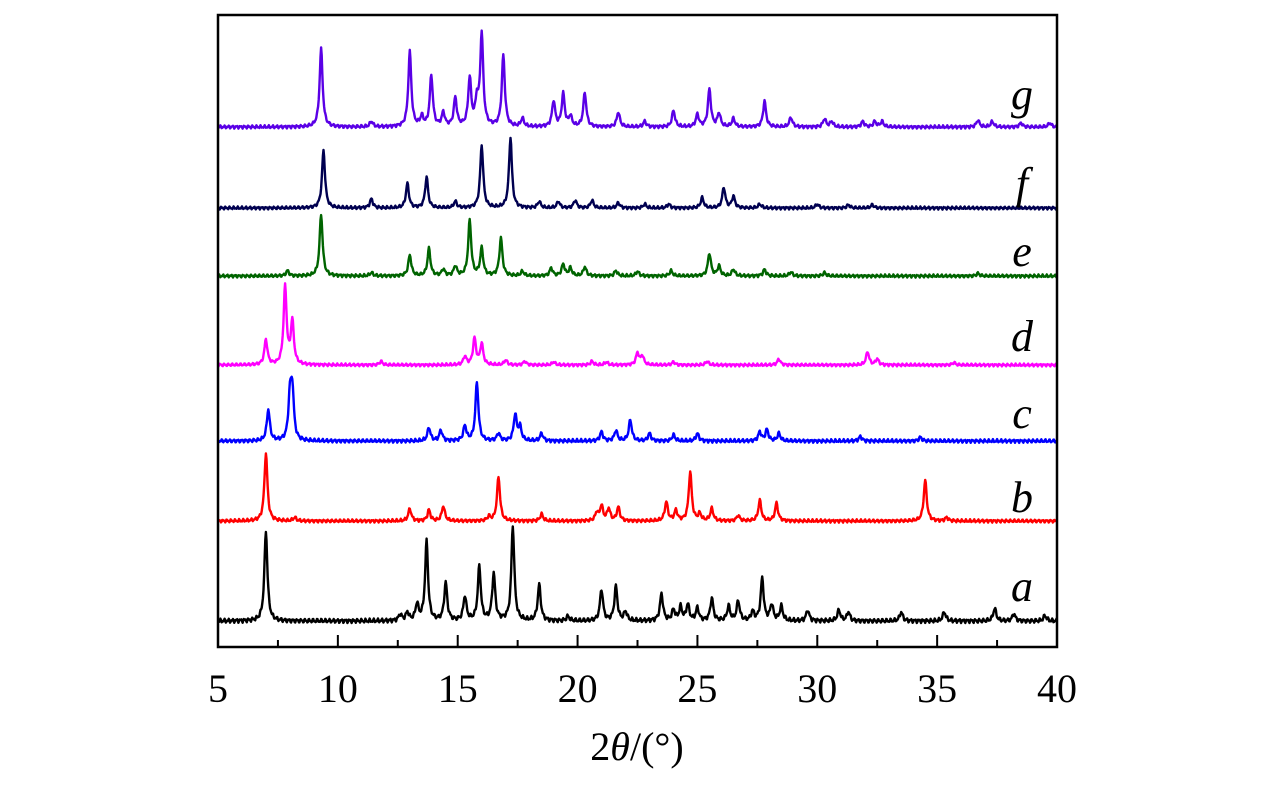 The image size is (1276, 787). I want to click on series-line-e, so click(637, 246).